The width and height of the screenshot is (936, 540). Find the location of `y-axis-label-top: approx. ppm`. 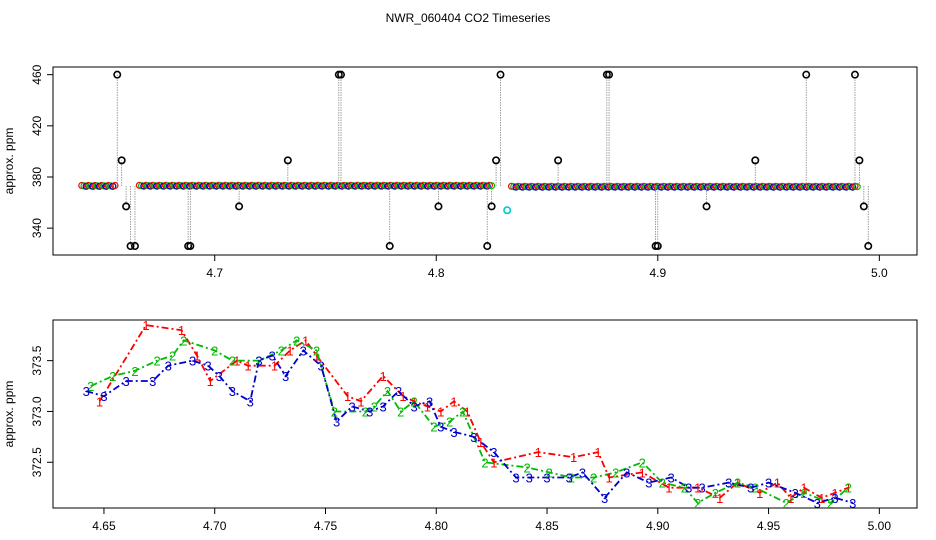

y-axis-label-top: approx. ppm is located at coordinates (9, 161).